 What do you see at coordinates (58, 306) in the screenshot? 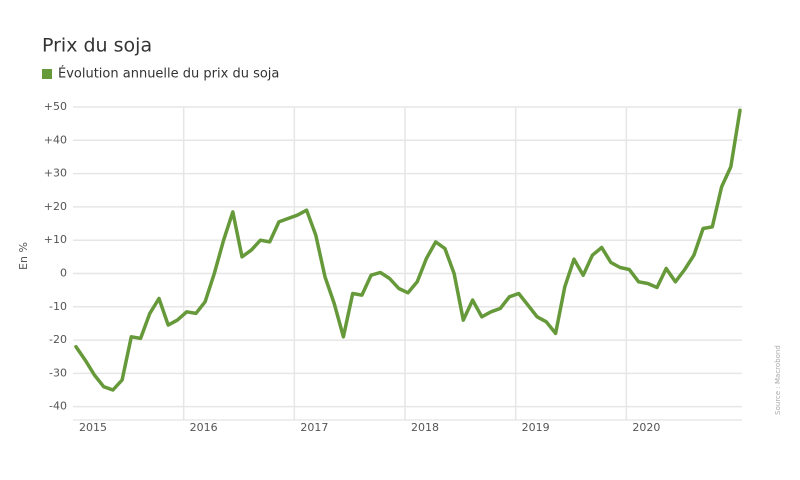
I see `y-tick-label: -10` at bounding box center [58, 306].